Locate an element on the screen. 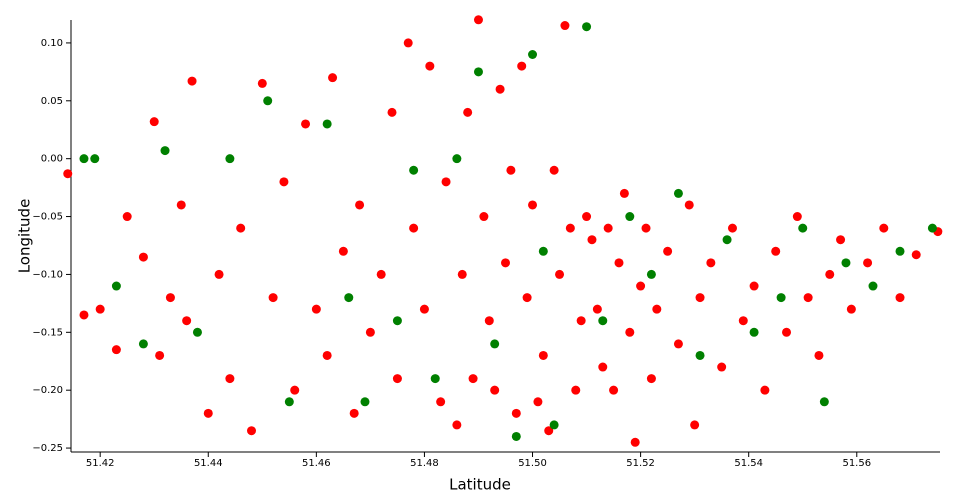 This screenshot has width=960, height=500. x-tick-label: 51.44 is located at coordinates (208, 463).